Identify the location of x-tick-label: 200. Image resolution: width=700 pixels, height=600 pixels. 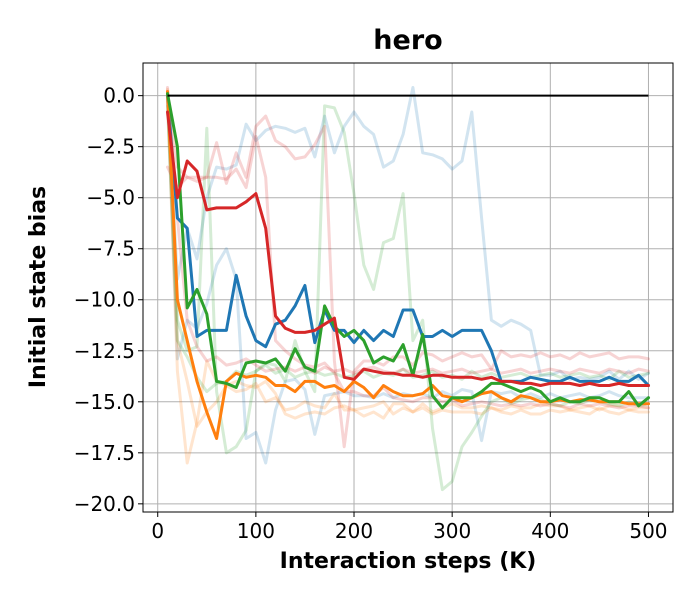
(354, 531).